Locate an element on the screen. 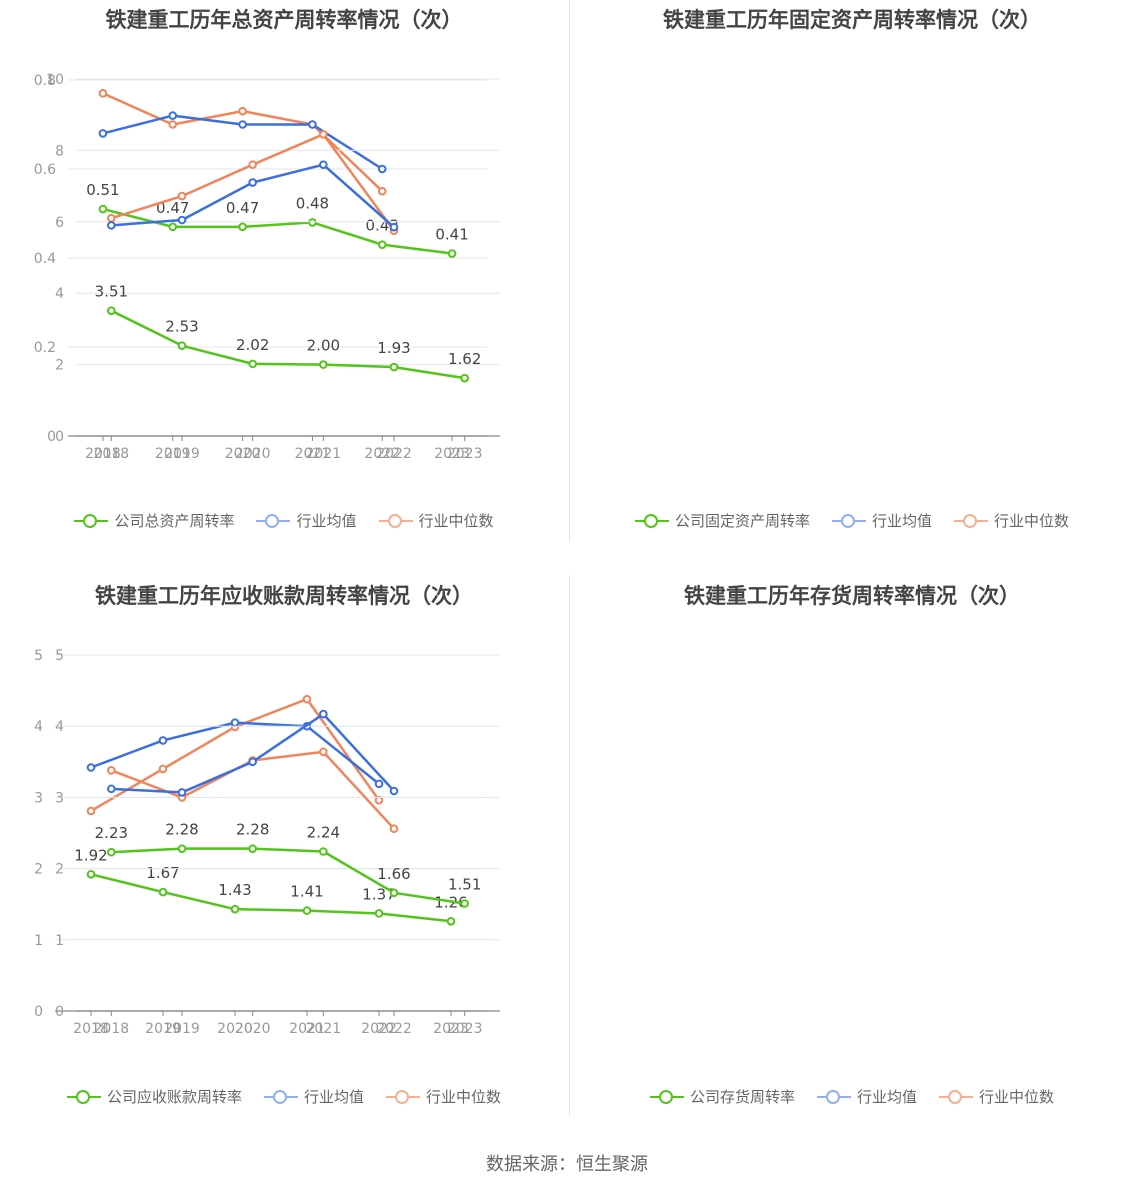 This screenshot has width=1134, height=1188. data-label: 1.67 is located at coordinates (162, 873).